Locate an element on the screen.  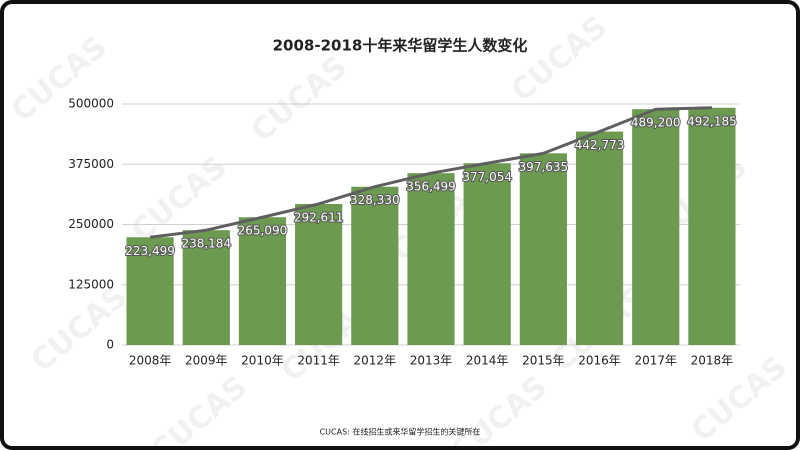
x-tick-label: 2012年 is located at coordinates (375, 361).